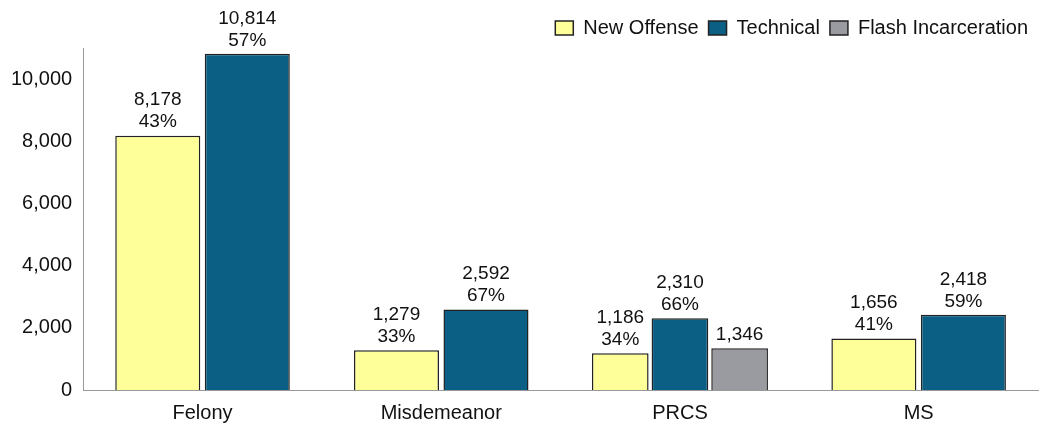  Describe the element at coordinates (42, 77) in the screenshot. I see `y-tick-label: 10,000` at that location.